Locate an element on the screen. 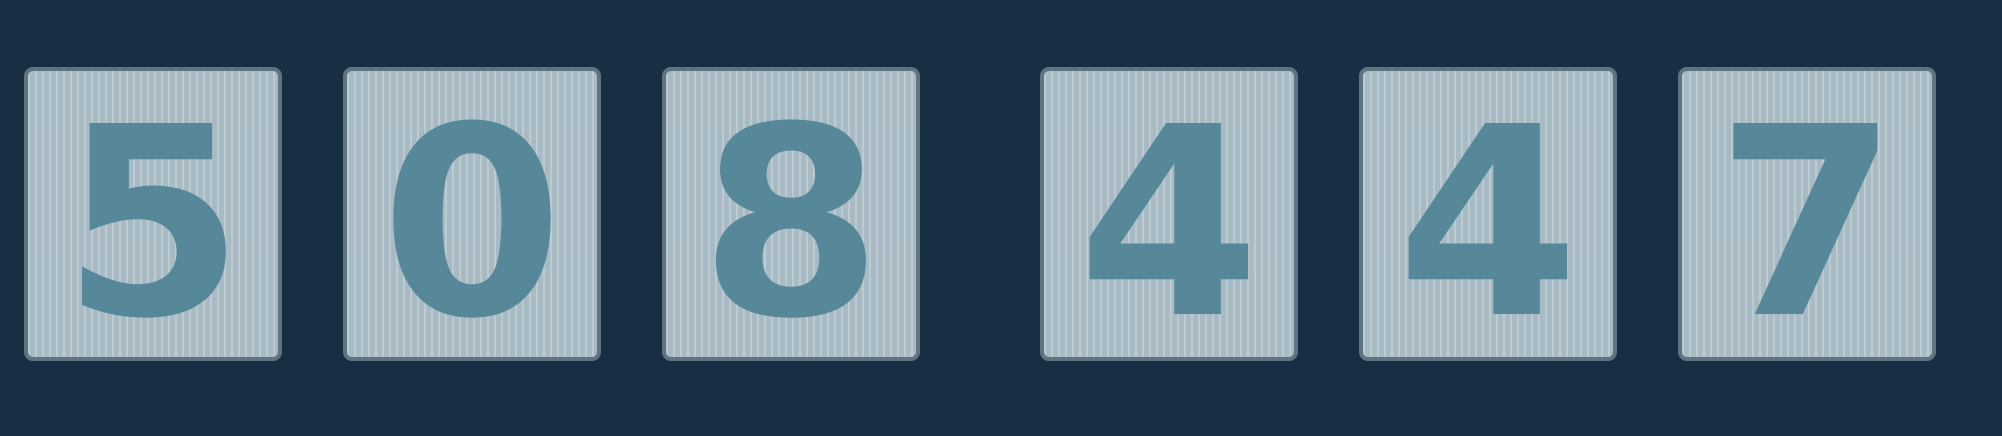 This screenshot has height=436, width=2002. digit-tile: 8 is located at coordinates (791, 214).